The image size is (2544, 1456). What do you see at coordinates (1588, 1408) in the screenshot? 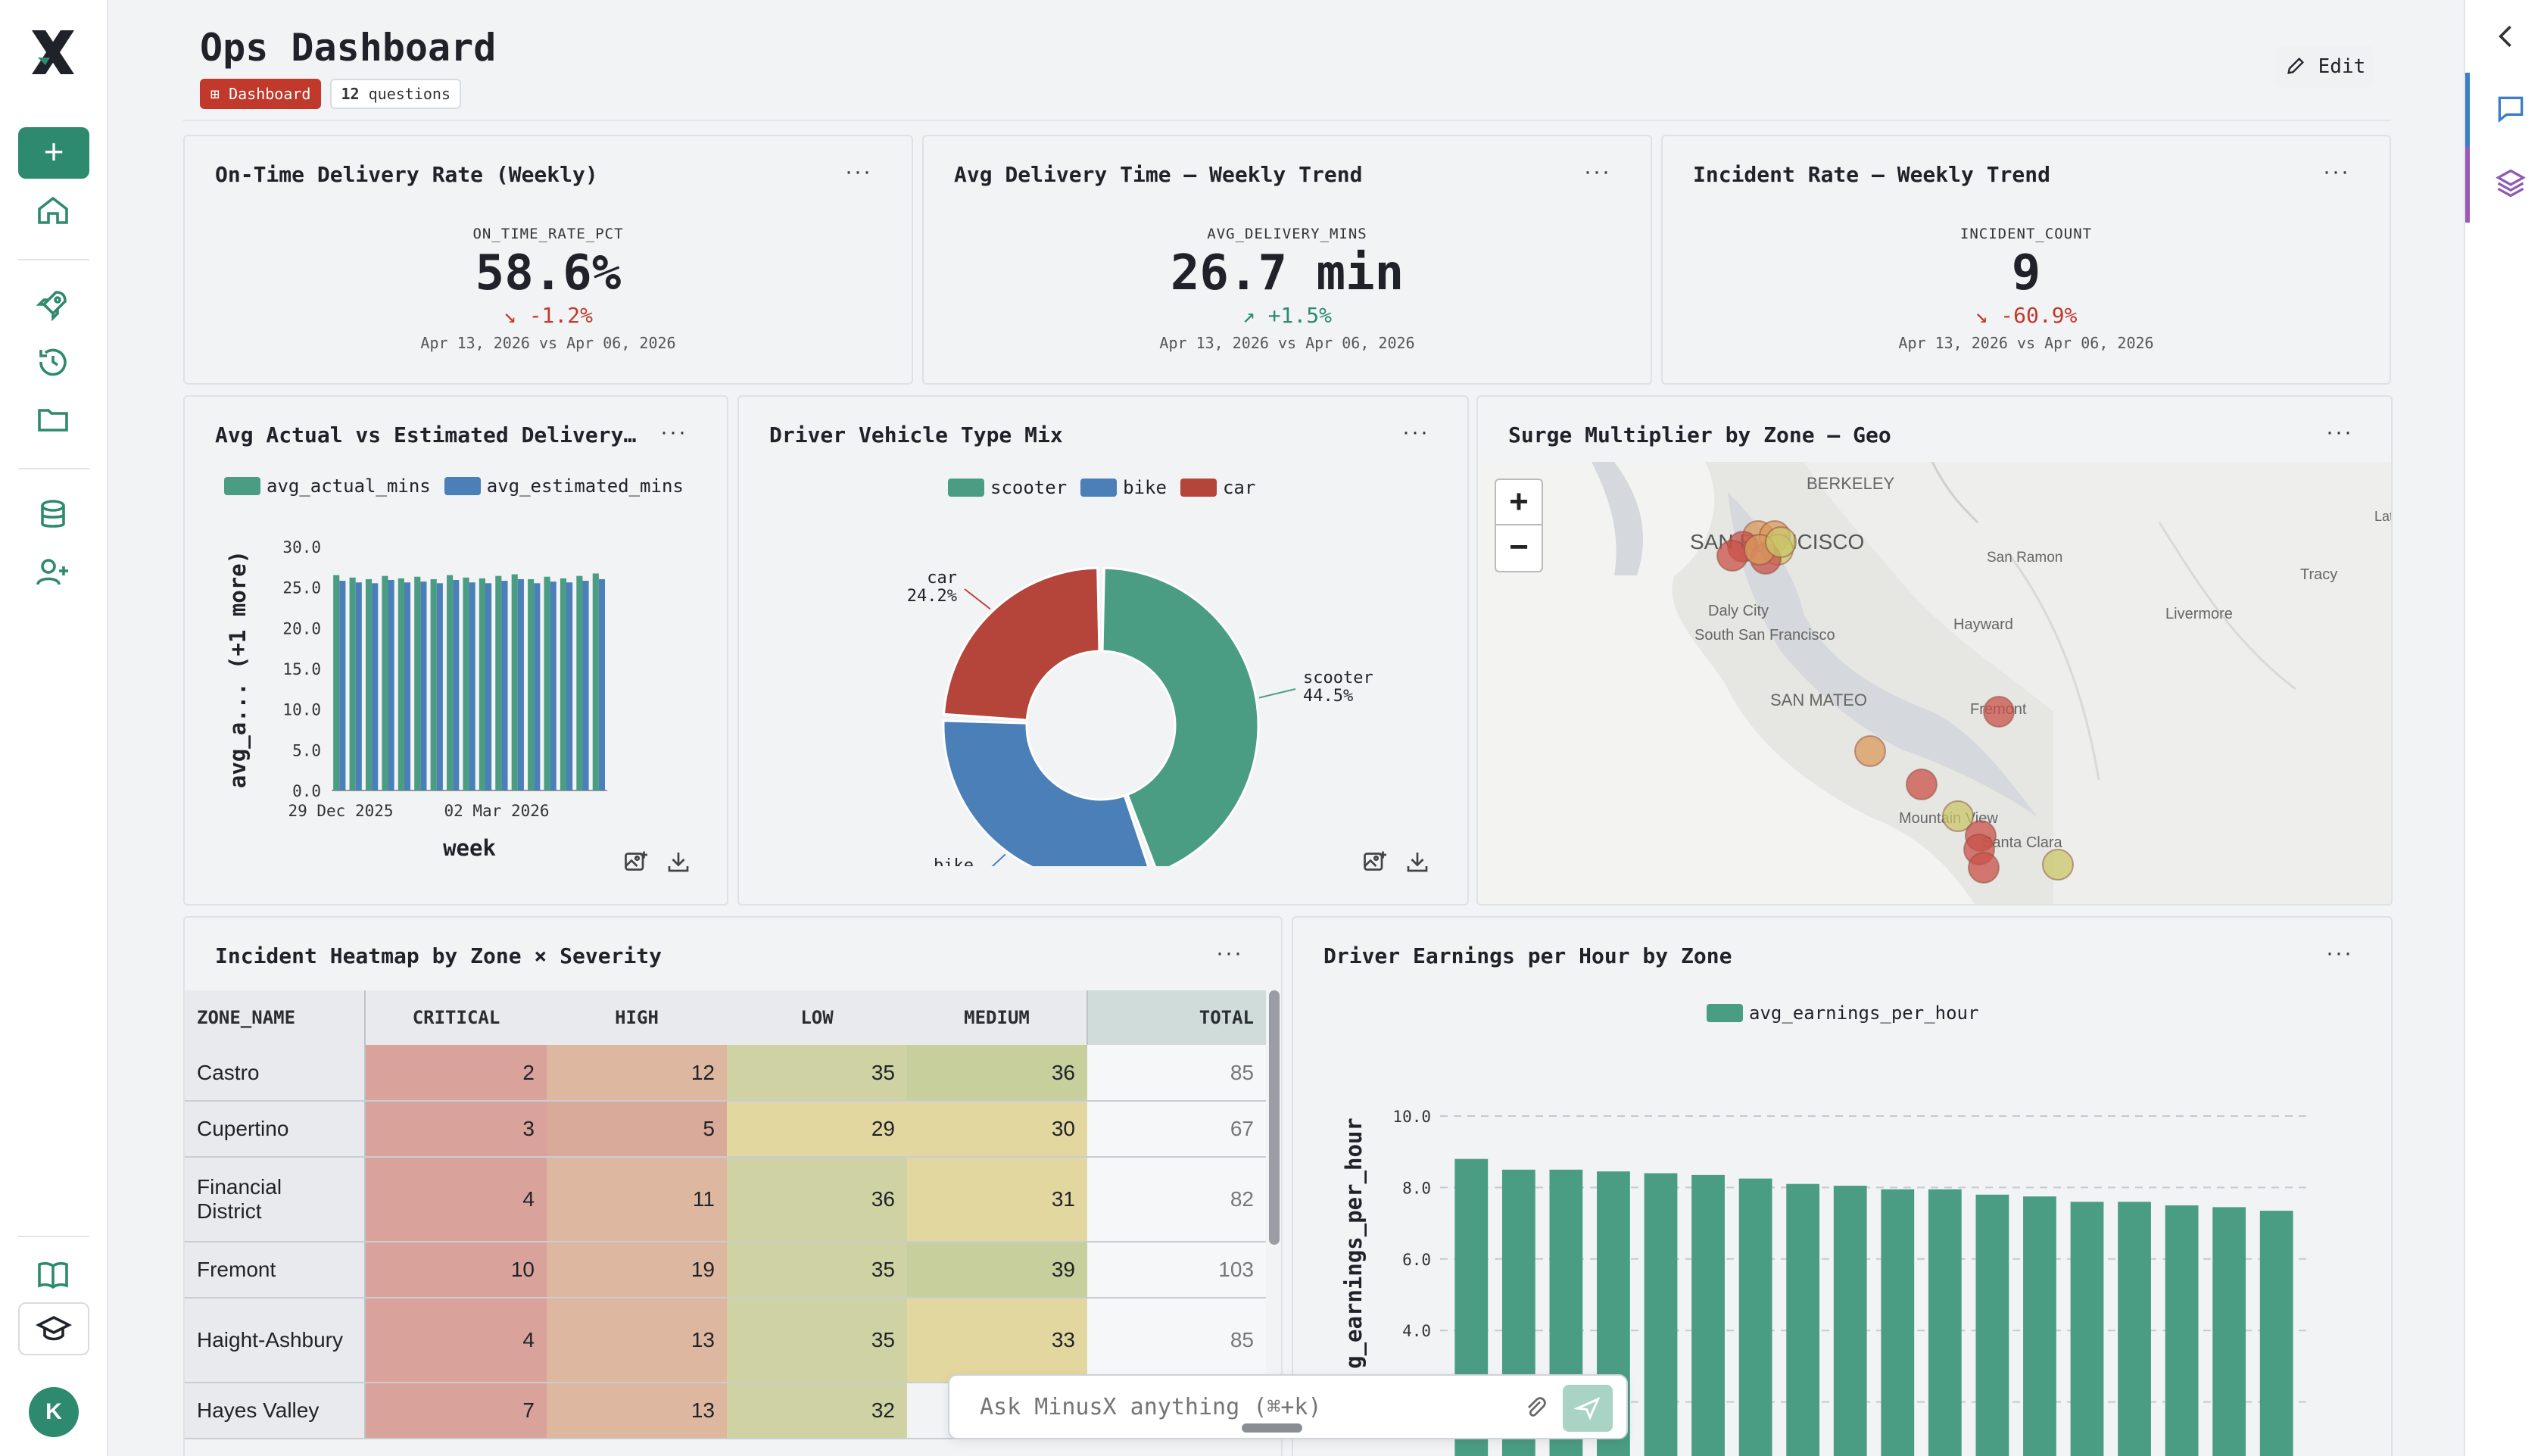
I see `send-button` at bounding box center [1588, 1408].